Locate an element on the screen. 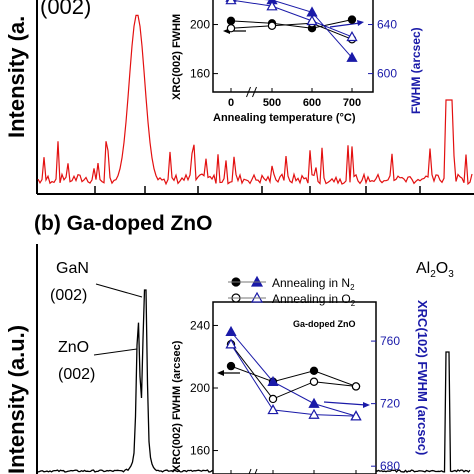  left-tick-label: 240 is located at coordinates (200, 325).